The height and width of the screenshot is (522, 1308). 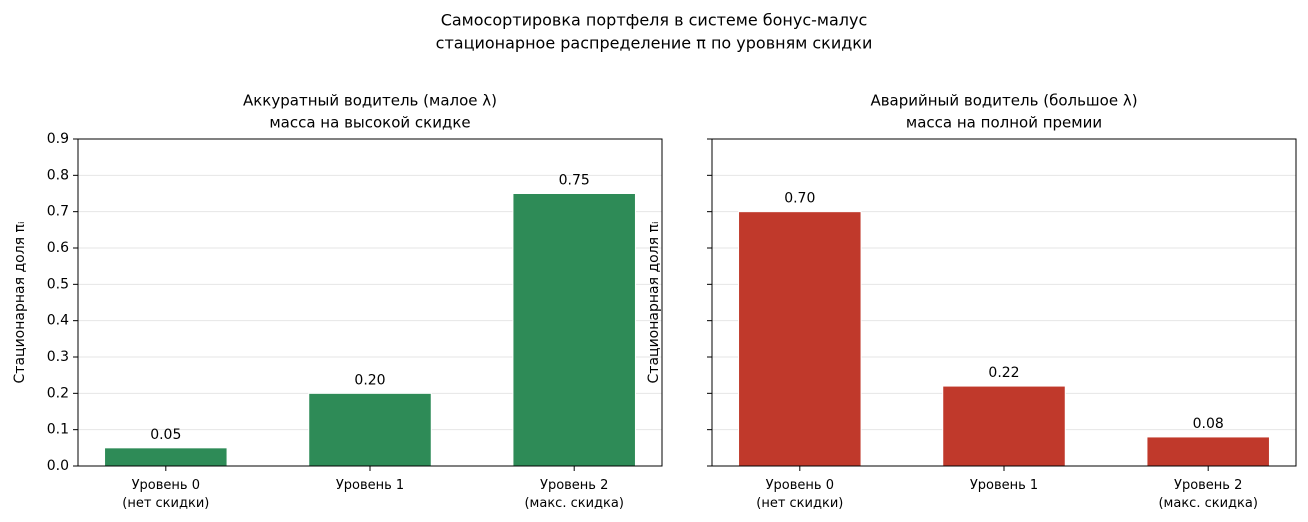 What do you see at coordinates (1208, 424) in the screenshot?
I see `value-label: 0.08` at bounding box center [1208, 424].